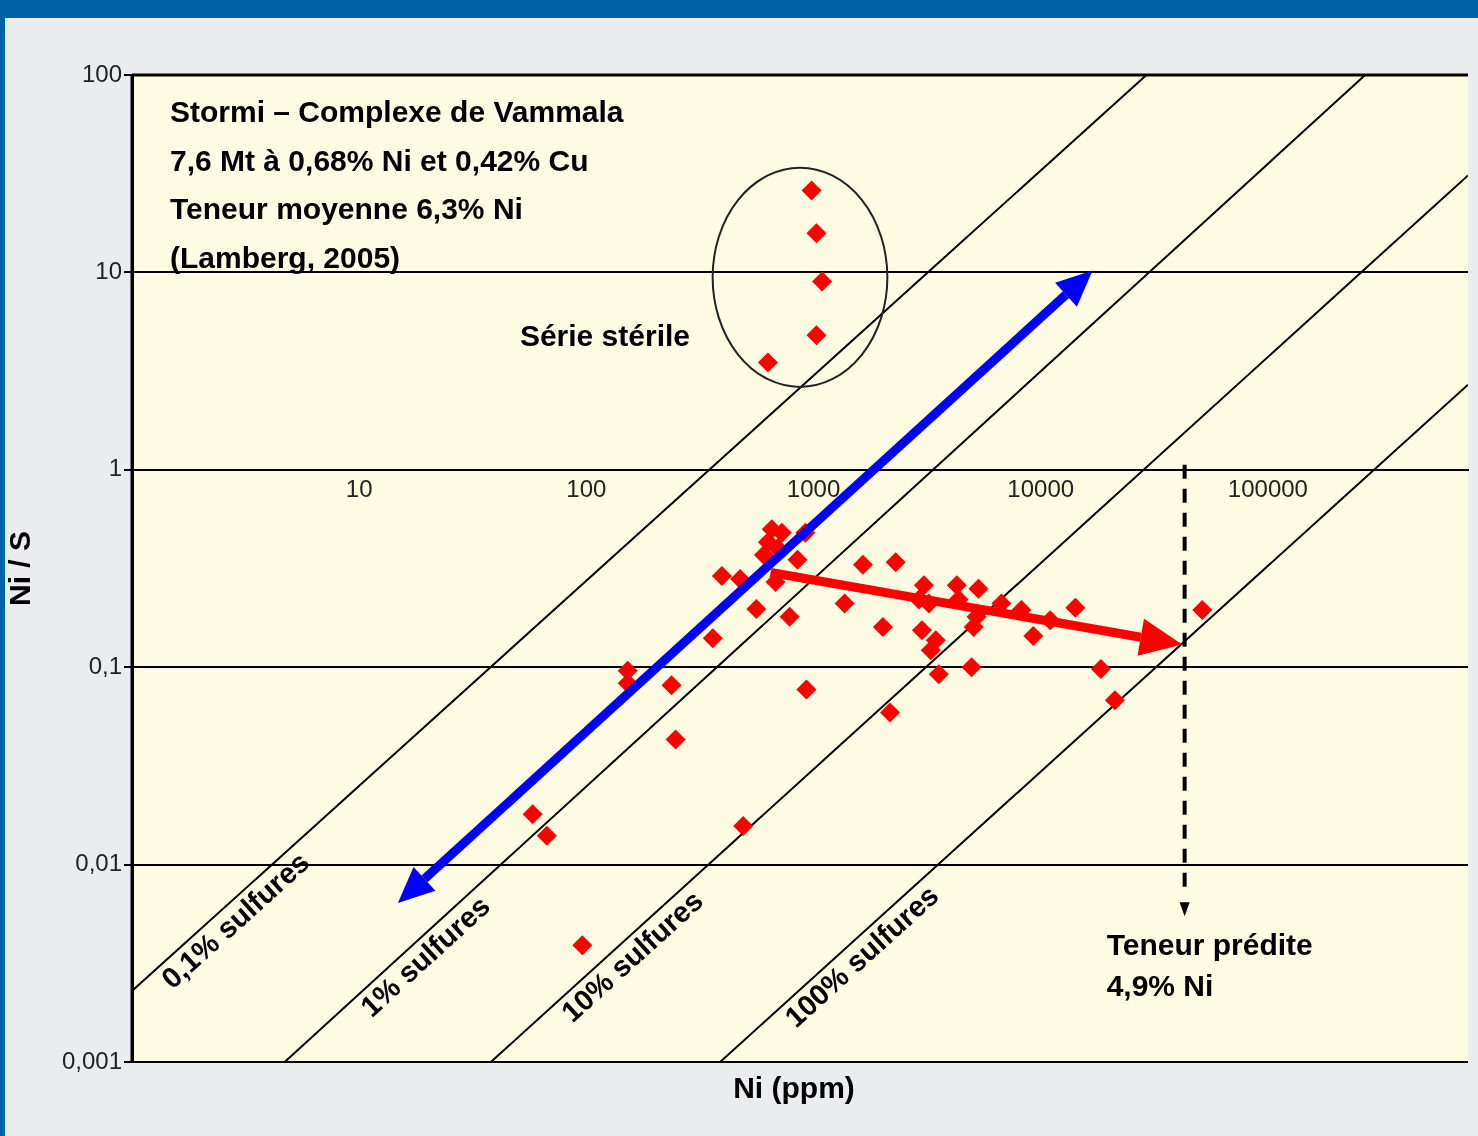  What do you see at coordinates (586, 488) in the screenshot?
I see `x-tick-label: 100` at bounding box center [586, 488].